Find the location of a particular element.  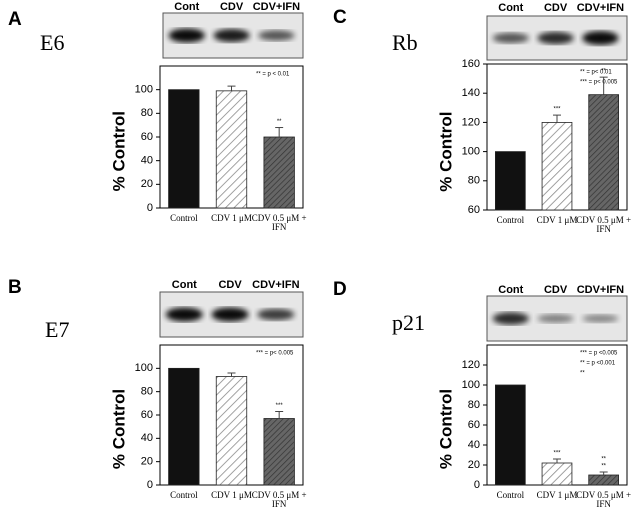

panel-letter: B is located at coordinates (15, 287).